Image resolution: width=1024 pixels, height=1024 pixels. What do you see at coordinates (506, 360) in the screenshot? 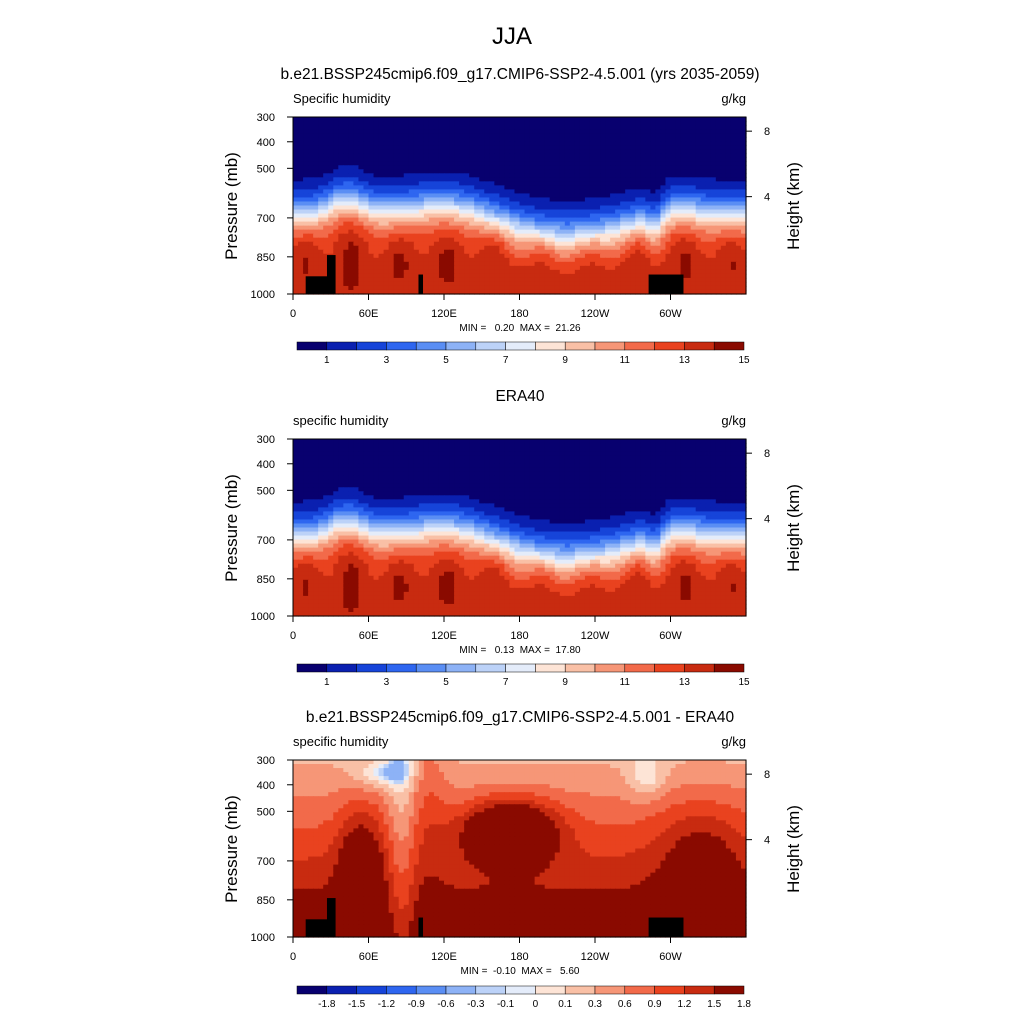
I see `colorbar-label: 7` at bounding box center [506, 360].